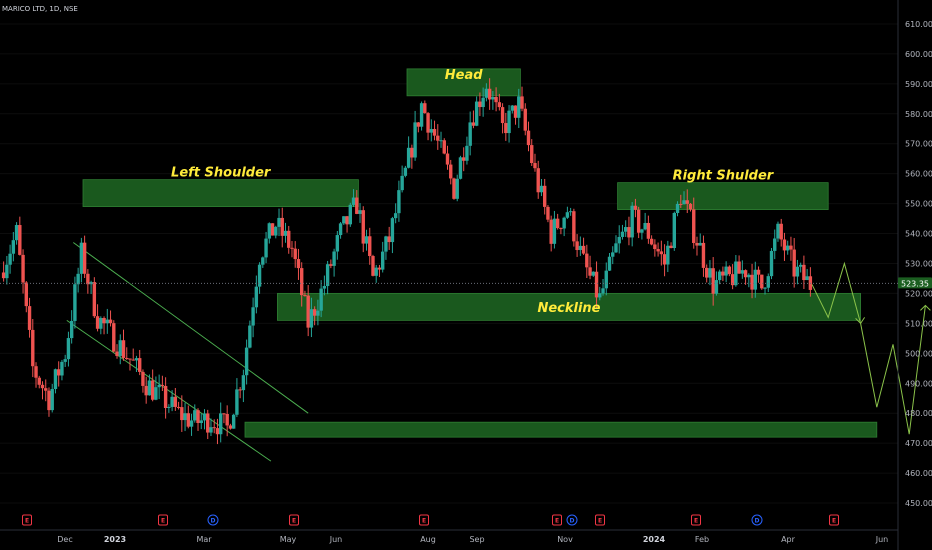 The image size is (932, 550). What do you see at coordinates (169, 390) in the screenshot?
I see `channel-lower-line` at bounding box center [169, 390].